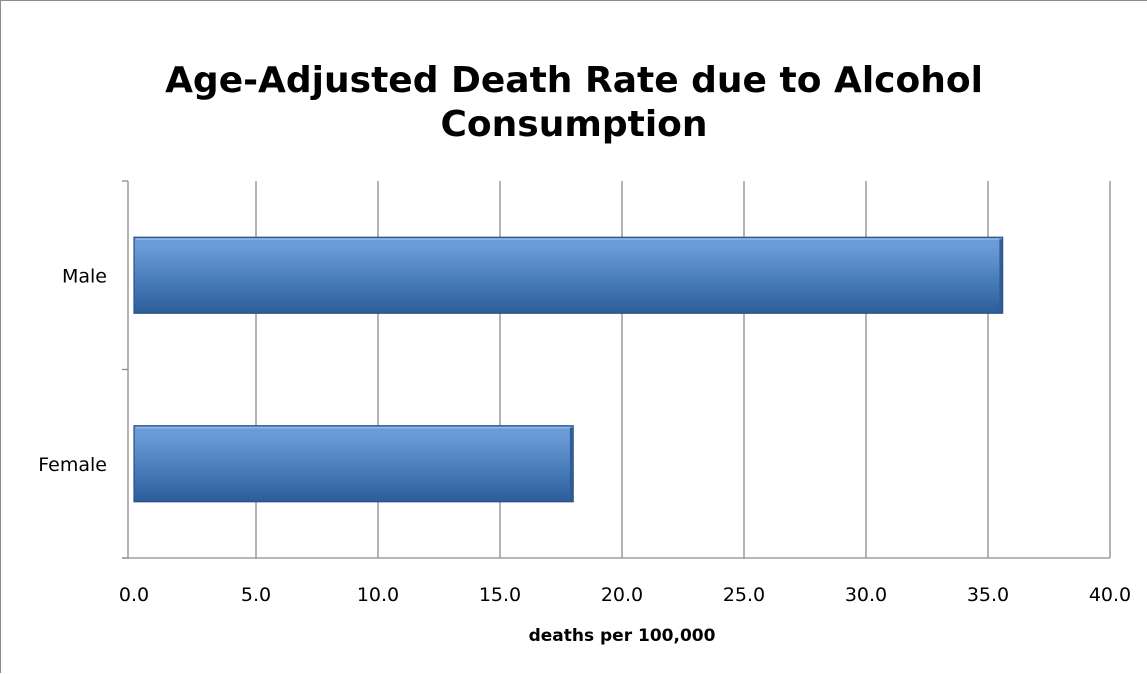 The image size is (1147, 674). What do you see at coordinates (744, 595) in the screenshot?
I see `x-tick-label-5: 25.0` at bounding box center [744, 595].